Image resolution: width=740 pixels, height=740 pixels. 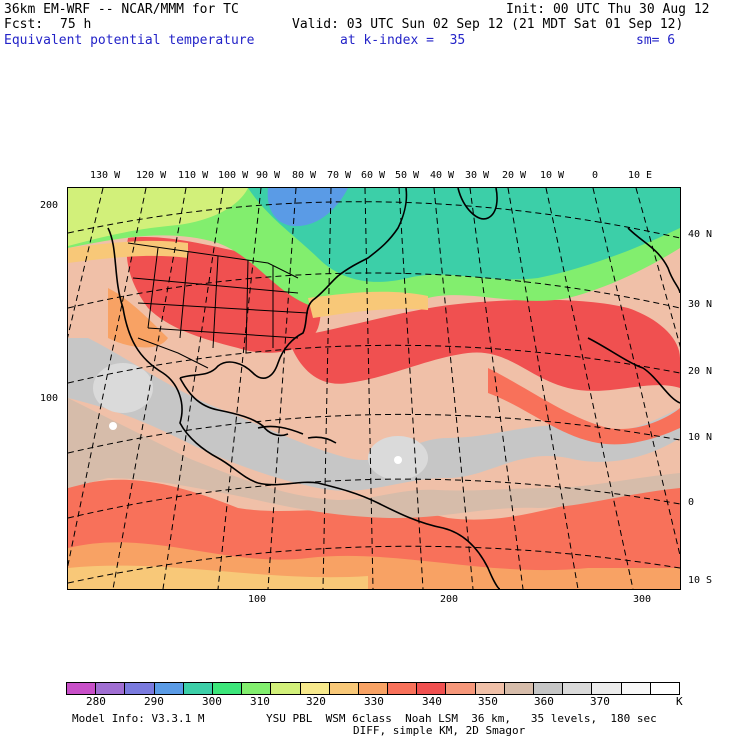 What do you see at coordinates (403, 40) in the screenshot?
I see `level-index: at k-index = 35` at bounding box center [403, 40].